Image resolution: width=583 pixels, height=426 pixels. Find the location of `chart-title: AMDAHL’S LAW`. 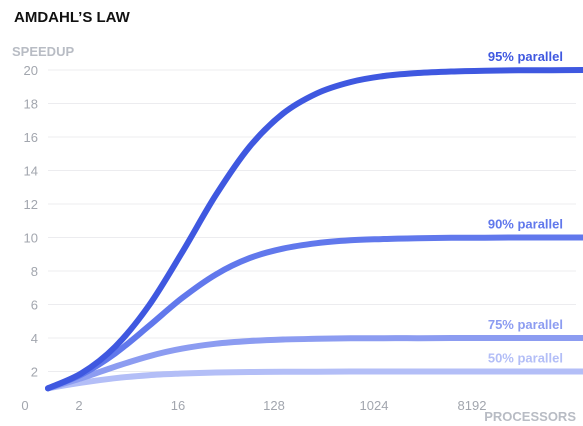

chart-title: AMDAHL’S LAW is located at coordinates (72, 17).